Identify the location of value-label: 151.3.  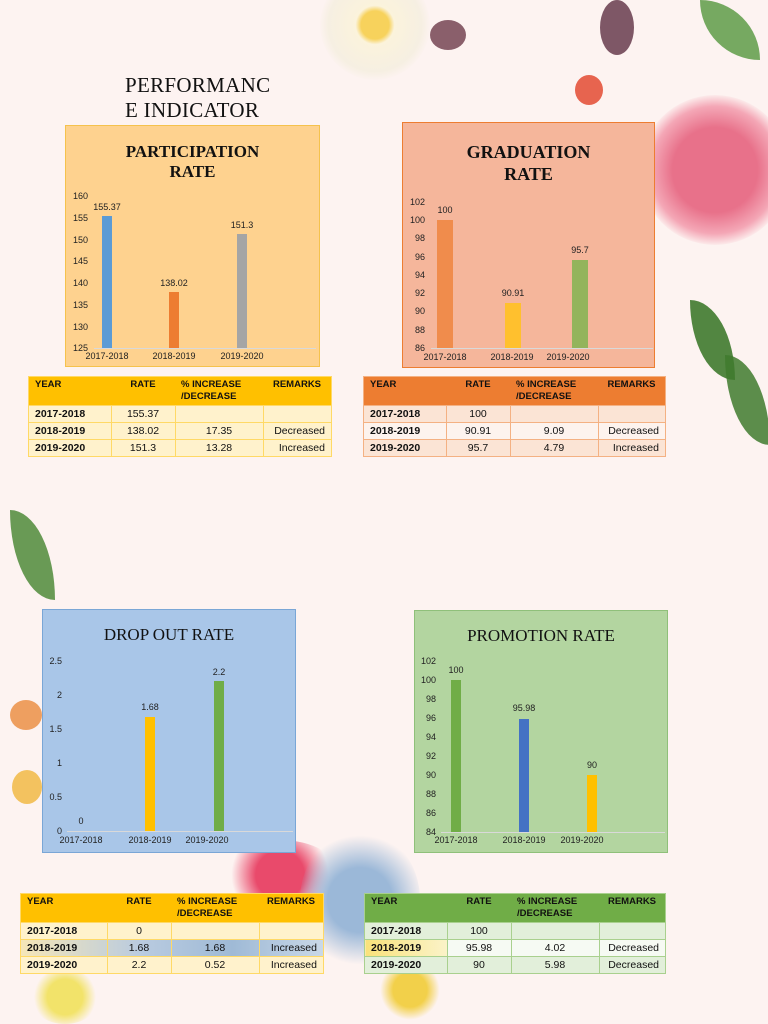
(242, 225).